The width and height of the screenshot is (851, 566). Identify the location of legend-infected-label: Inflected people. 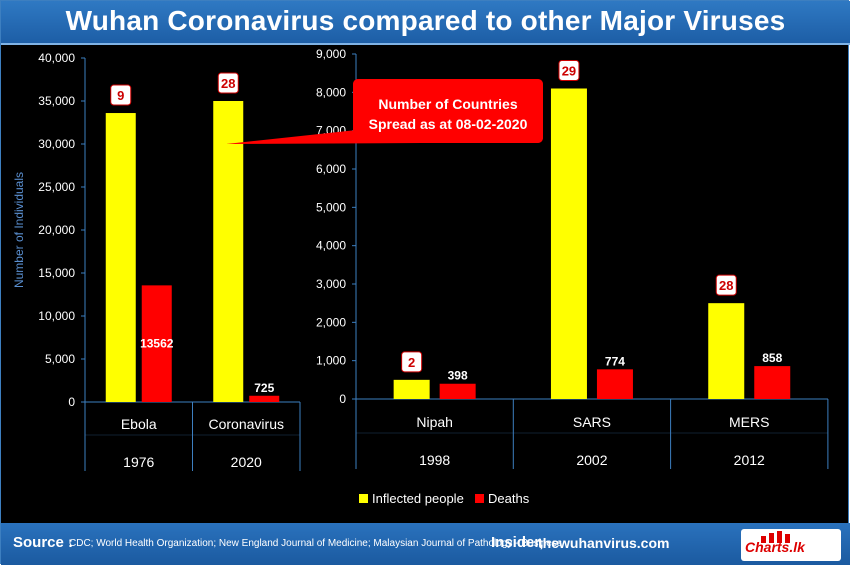
(418, 498).